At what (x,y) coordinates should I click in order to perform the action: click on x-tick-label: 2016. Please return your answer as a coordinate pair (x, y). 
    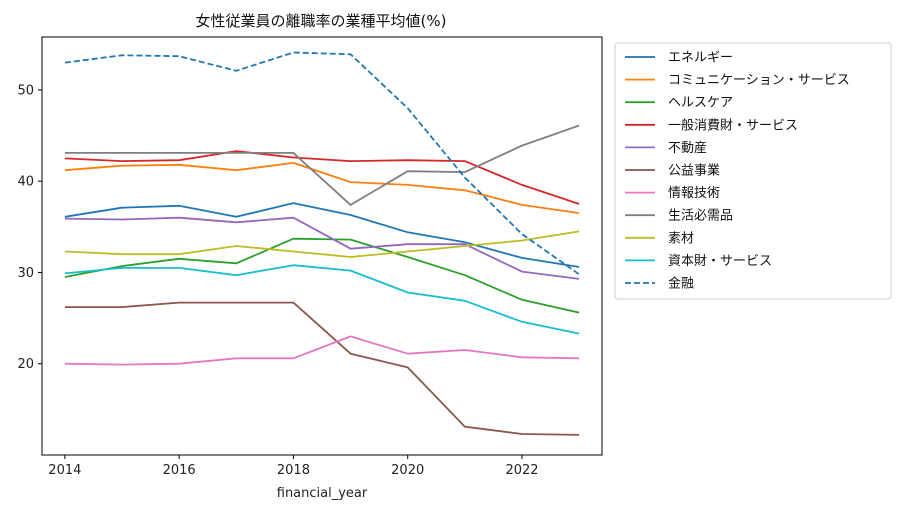
    Looking at the image, I should click on (179, 470).